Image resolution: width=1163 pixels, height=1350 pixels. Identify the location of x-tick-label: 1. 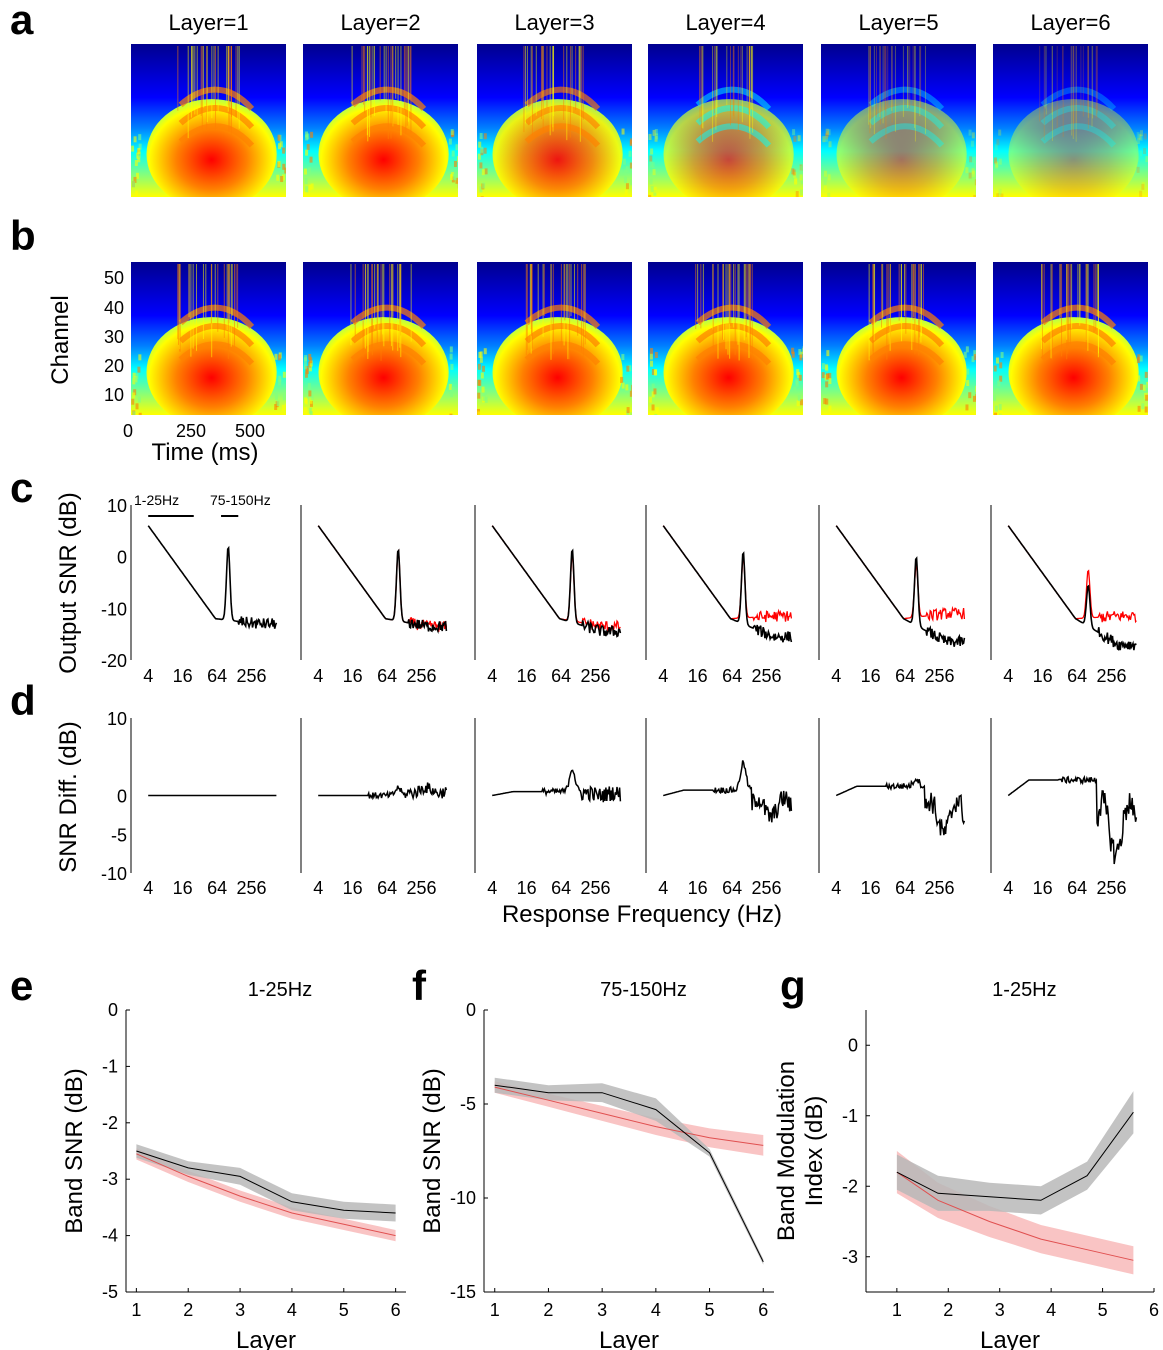
(136, 1310).